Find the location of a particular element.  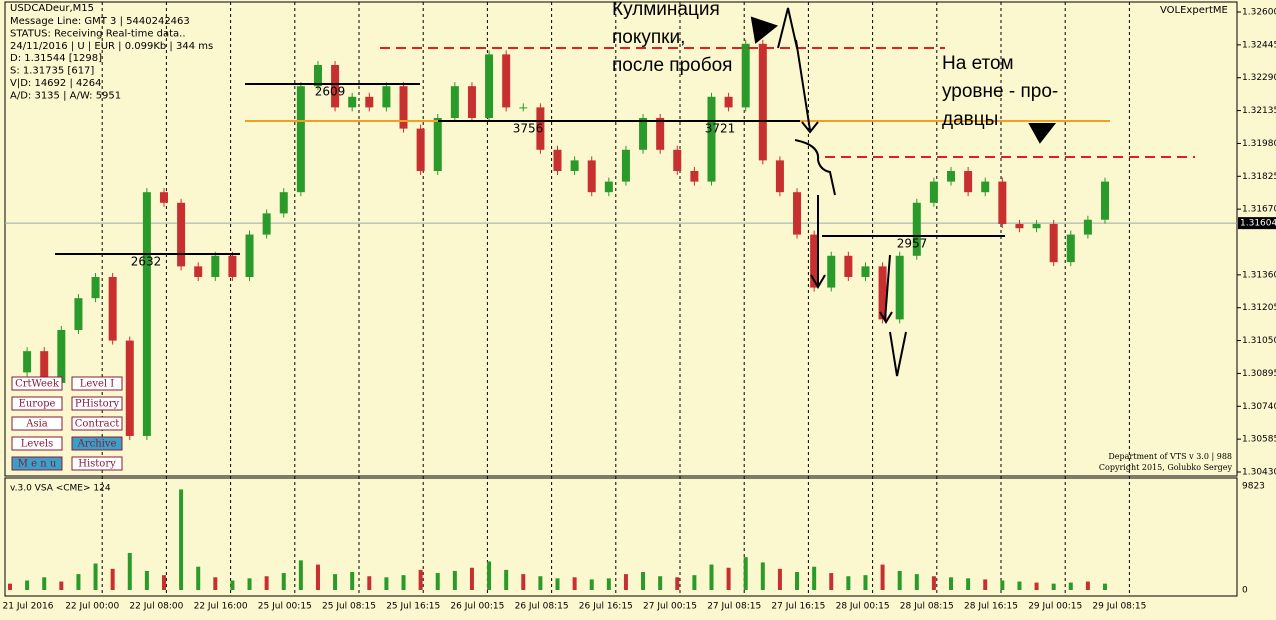

price-label: 1.32135 is located at coordinates (1259, 111).